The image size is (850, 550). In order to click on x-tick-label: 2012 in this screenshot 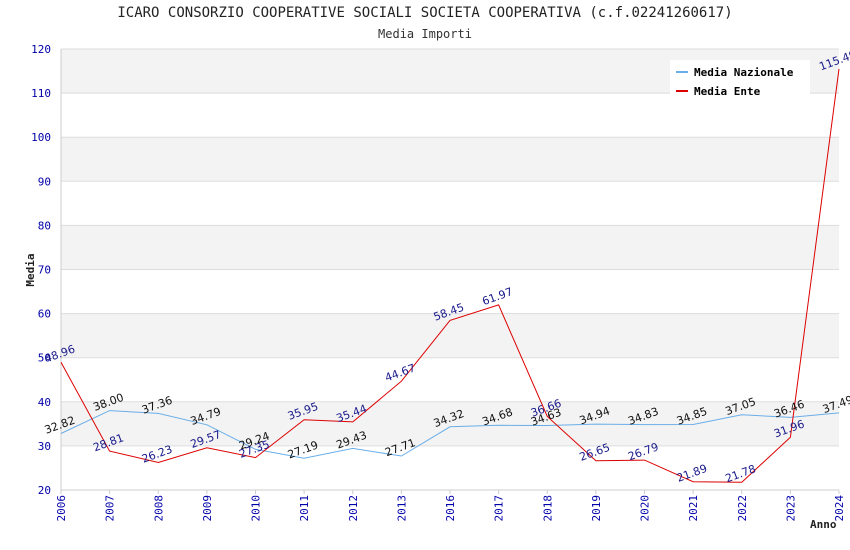, I will do `click(353, 508)`.